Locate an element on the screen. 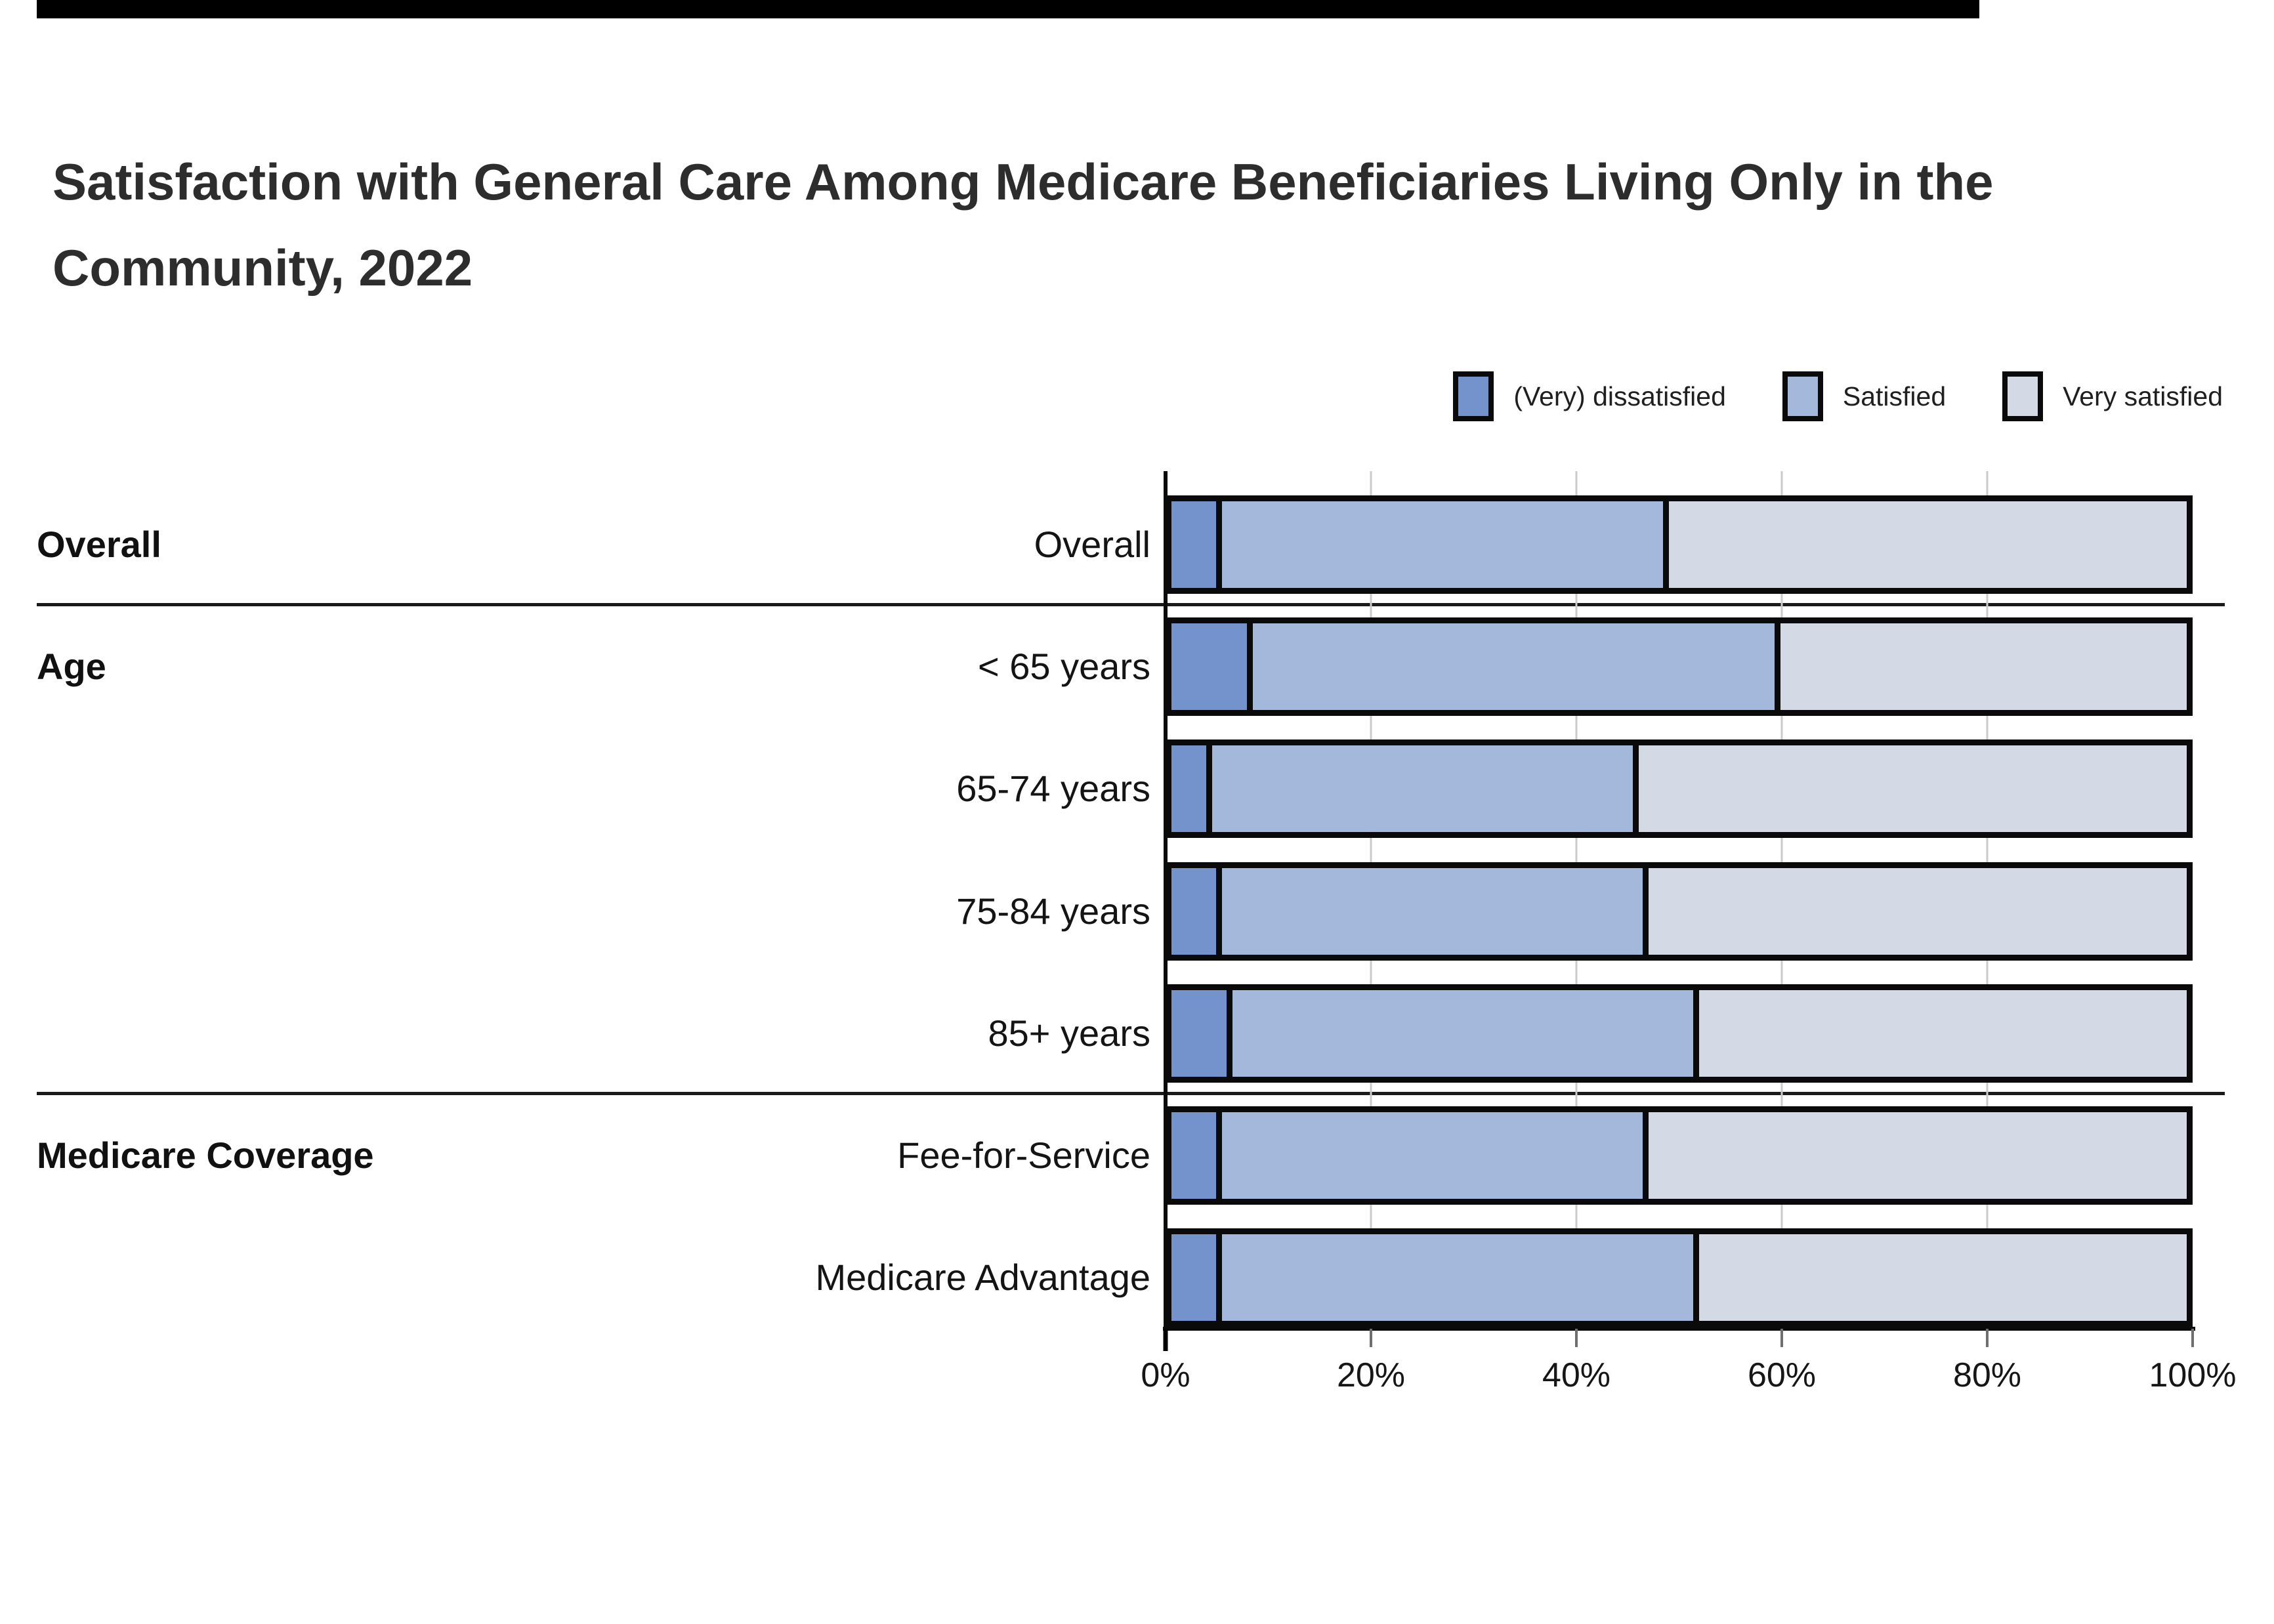 This screenshot has height=1624, width=2274. legend-swatch-satisfied is located at coordinates (1802, 396).